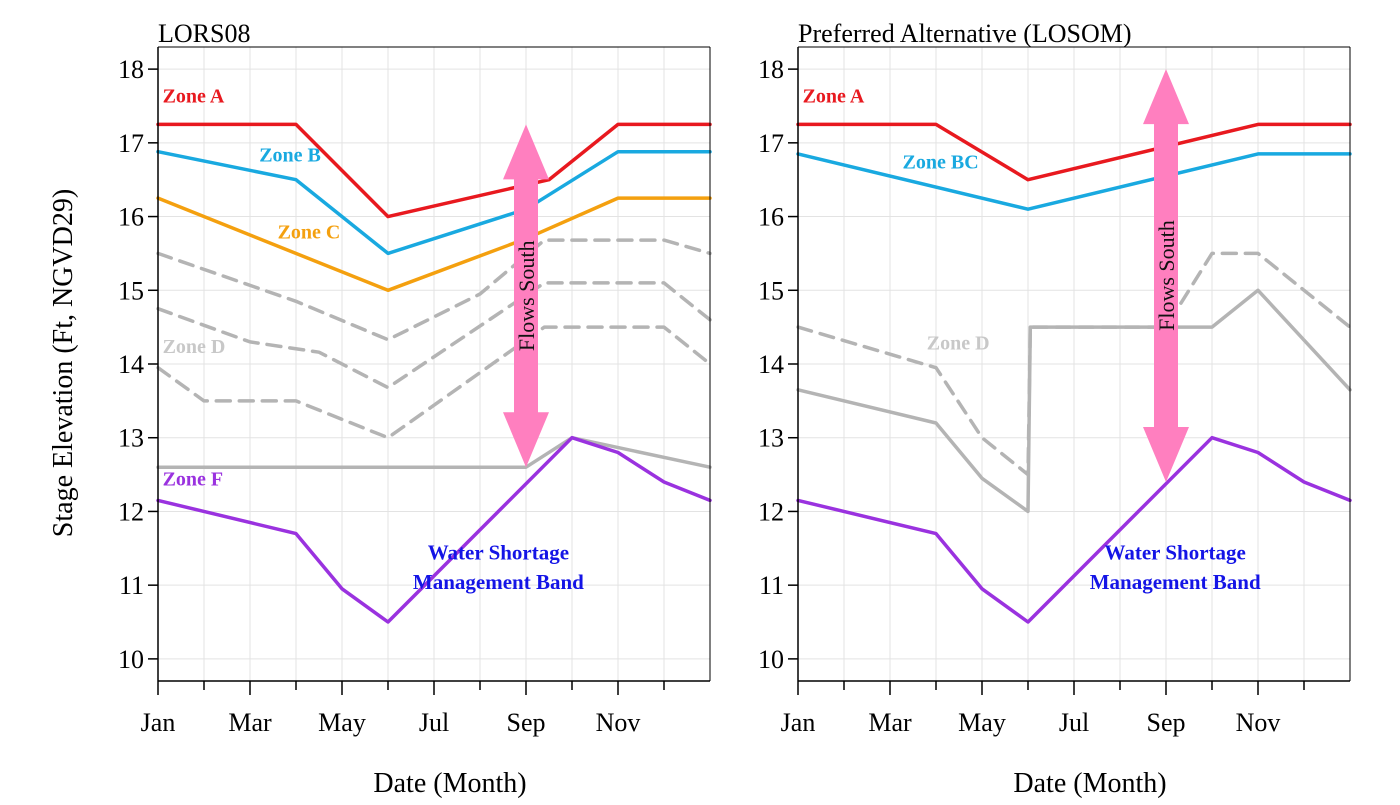 The height and width of the screenshot is (805, 1400). Describe the element at coordinates (1074, 364) in the screenshot. I see `losom-series-2-line` at that location.